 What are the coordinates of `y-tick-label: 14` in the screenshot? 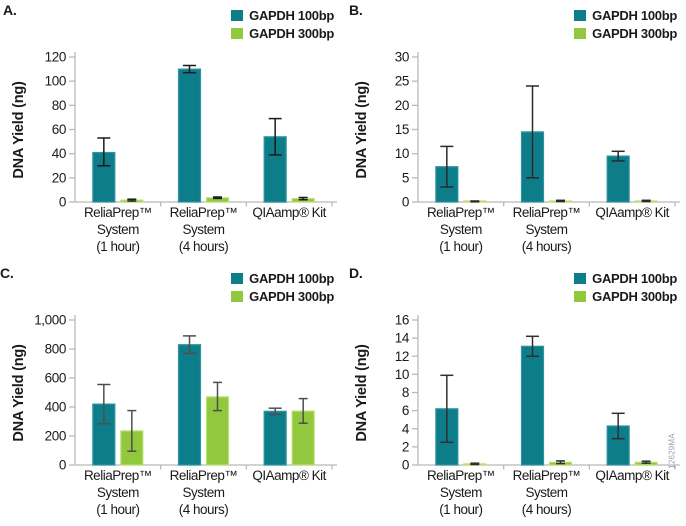 It's located at (402, 338).